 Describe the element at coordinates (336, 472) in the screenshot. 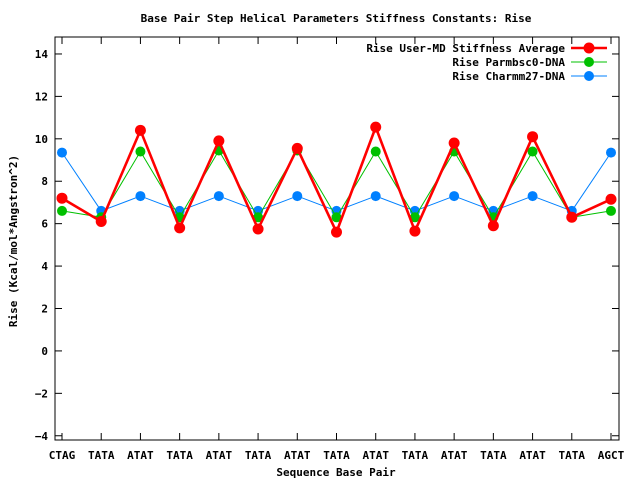

I see `x-axis-label: Sequence Base Pair` at that location.